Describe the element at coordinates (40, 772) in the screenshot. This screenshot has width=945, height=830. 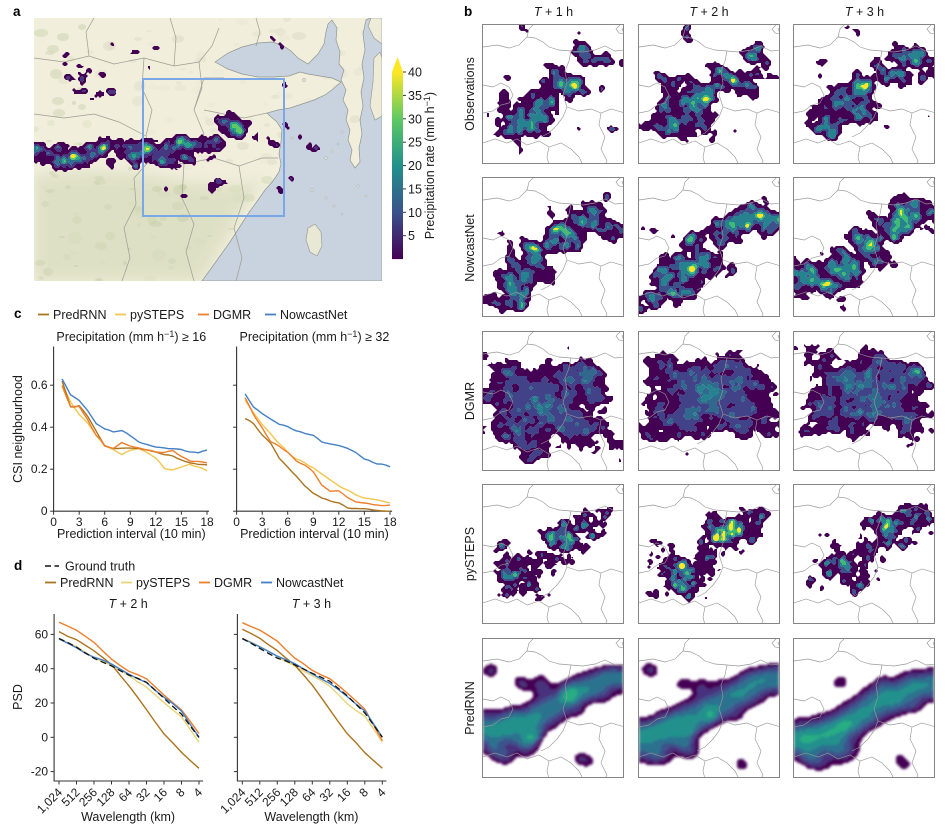
I see `svg-text: -20` at that location.